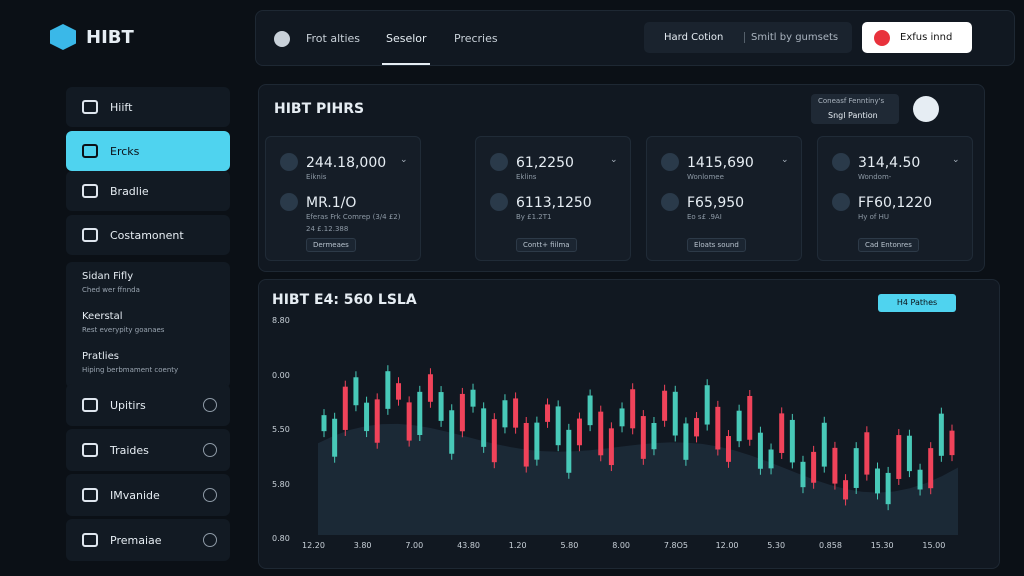  I want to click on area-fill, so click(638, 479).